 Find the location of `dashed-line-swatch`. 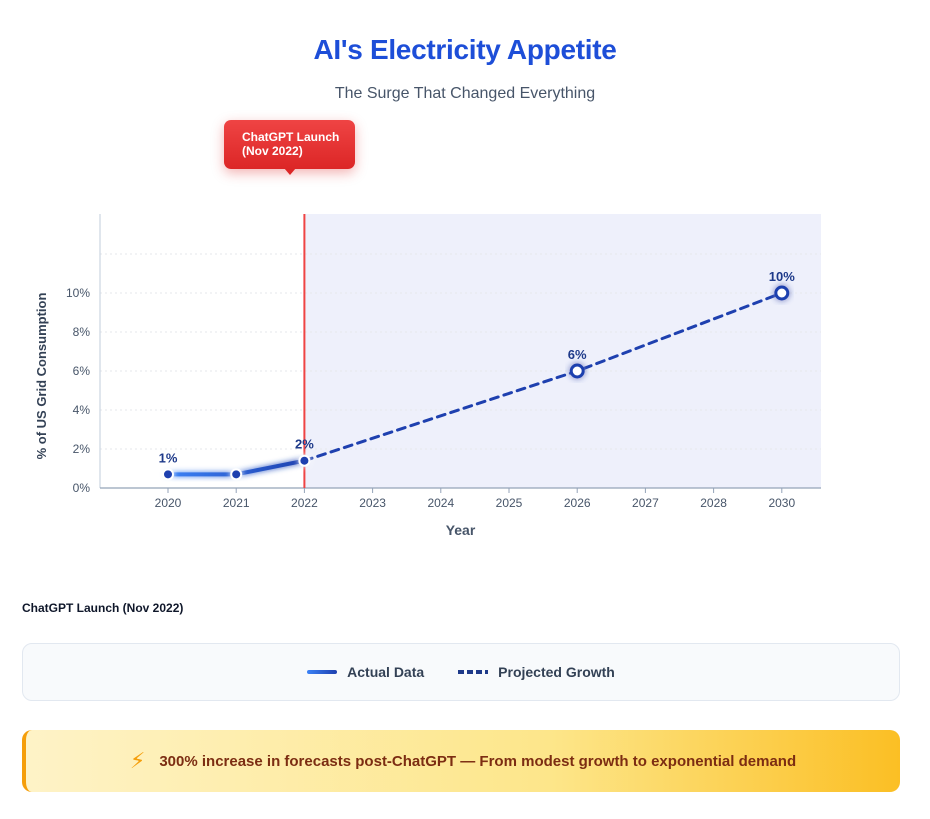

dashed-line-swatch is located at coordinates (473, 672).